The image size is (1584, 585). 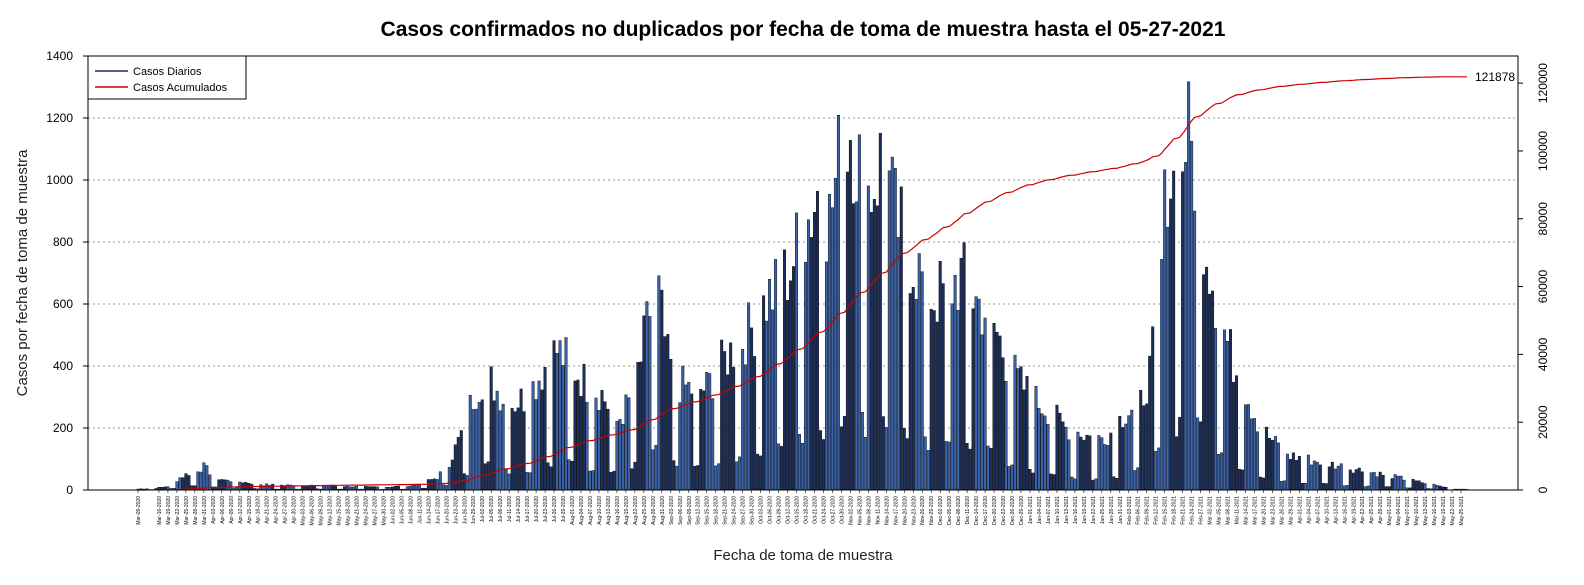 What do you see at coordinates (1381, 510) in the screenshot?
I see `x-tick-label-137: Apr-28-2021` at bounding box center [1381, 510].